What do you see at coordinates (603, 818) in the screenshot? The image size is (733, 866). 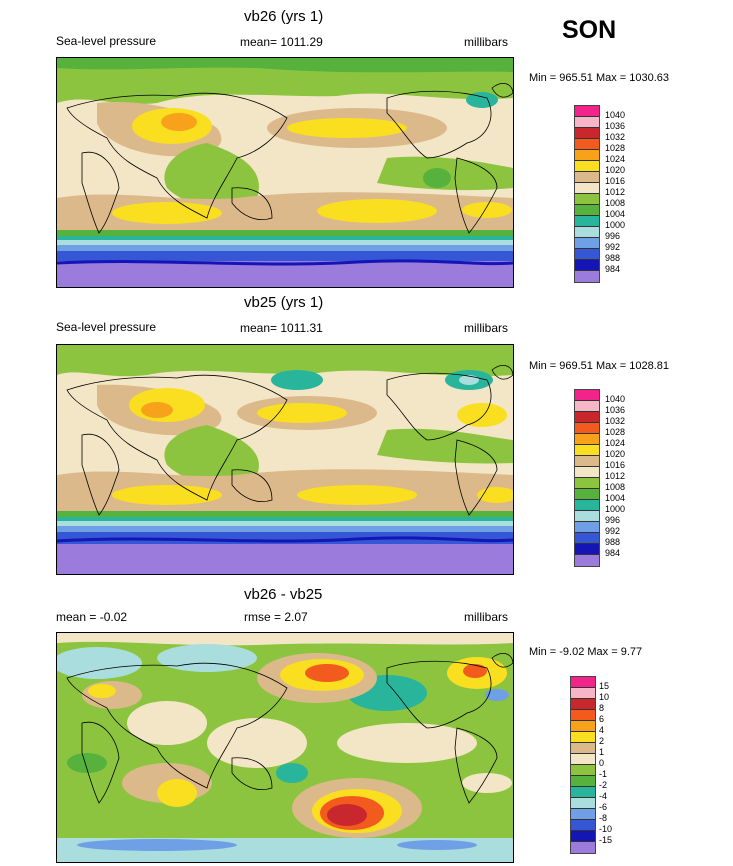 I see `colorbar-label: -8` at bounding box center [603, 818].